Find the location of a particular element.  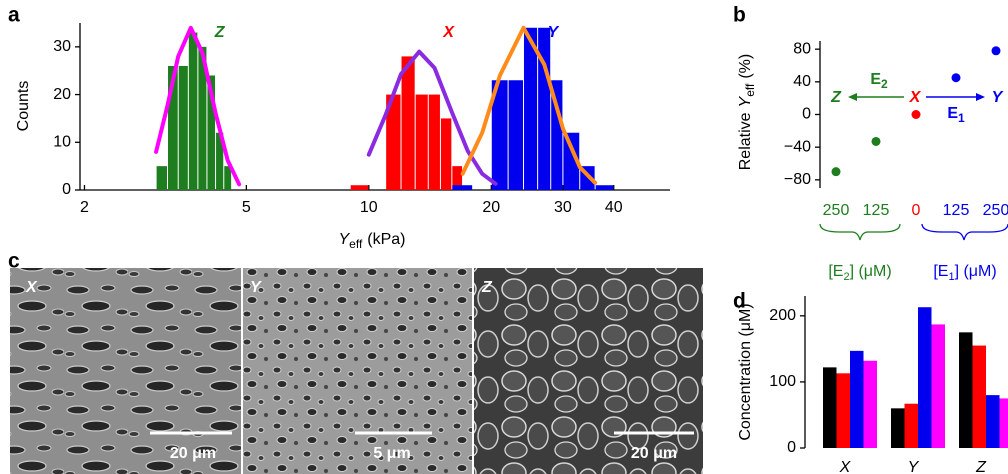

annotation: E2 is located at coordinates (879, 81).